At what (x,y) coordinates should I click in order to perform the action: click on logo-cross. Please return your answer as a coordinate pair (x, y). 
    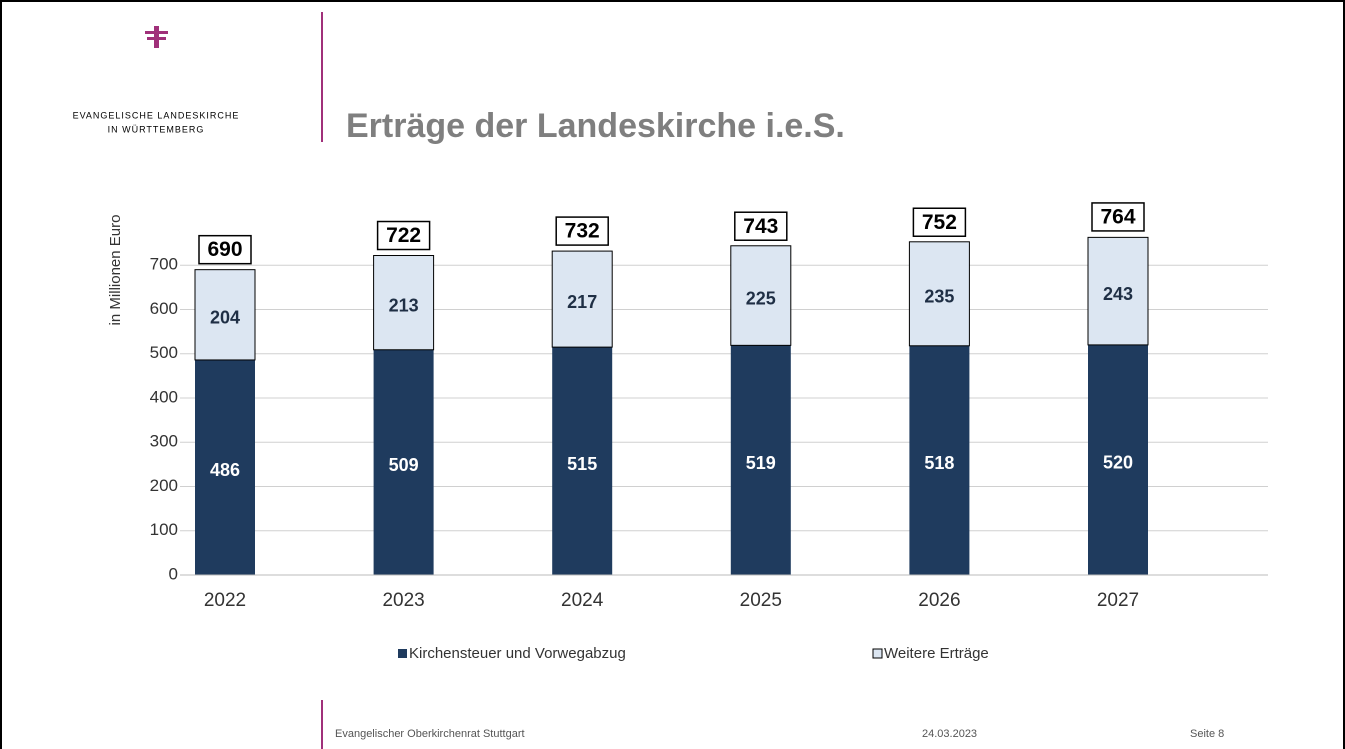
    Looking at the image, I should click on (156, 37).